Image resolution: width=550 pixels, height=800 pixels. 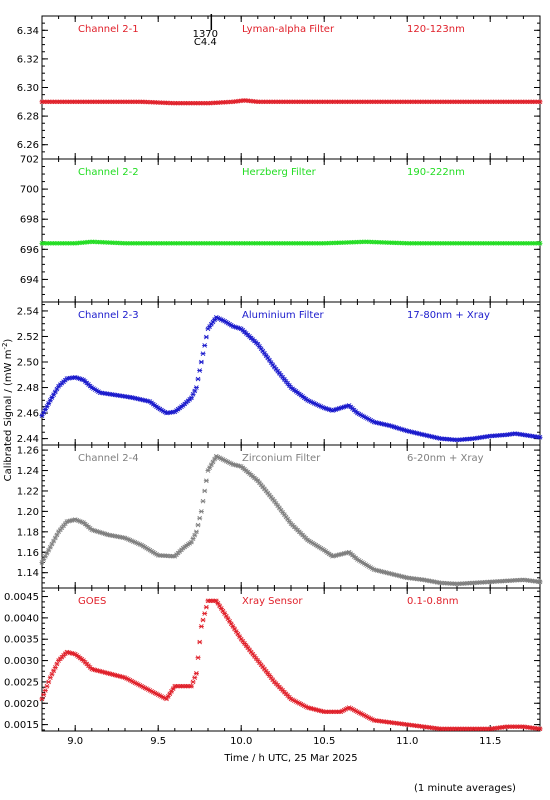 What do you see at coordinates (465, 788) in the screenshot?
I see `averaging-note: (1 minute averages)` at bounding box center [465, 788].